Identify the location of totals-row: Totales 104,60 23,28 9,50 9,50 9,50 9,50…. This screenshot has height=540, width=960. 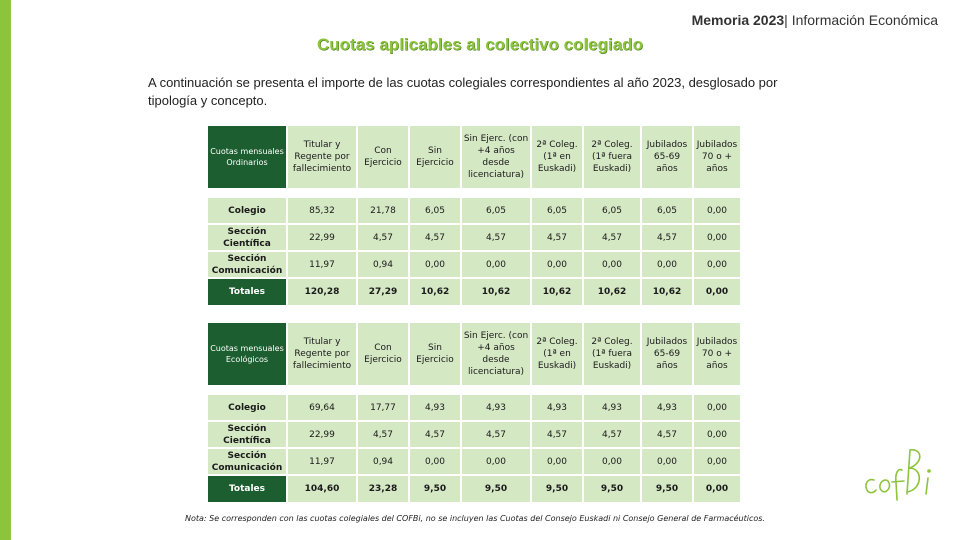
(474, 489).